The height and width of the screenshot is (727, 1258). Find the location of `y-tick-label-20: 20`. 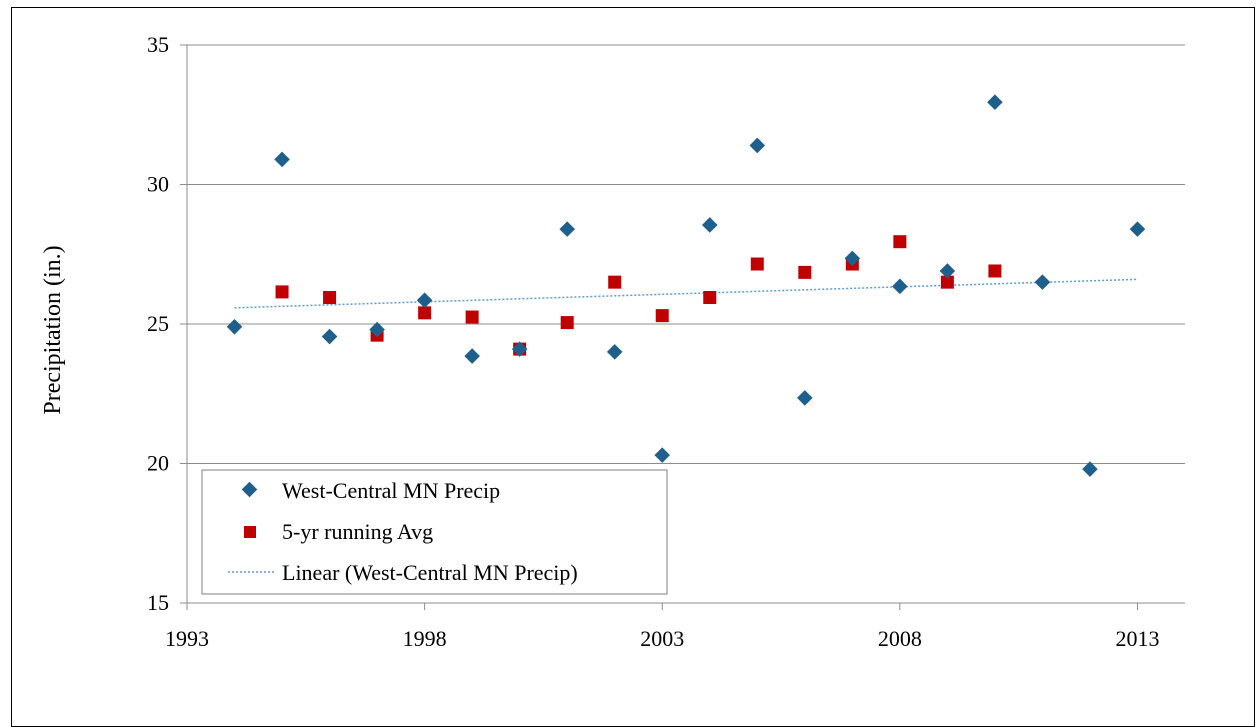

y-tick-label-20: 20 is located at coordinates (158, 463).